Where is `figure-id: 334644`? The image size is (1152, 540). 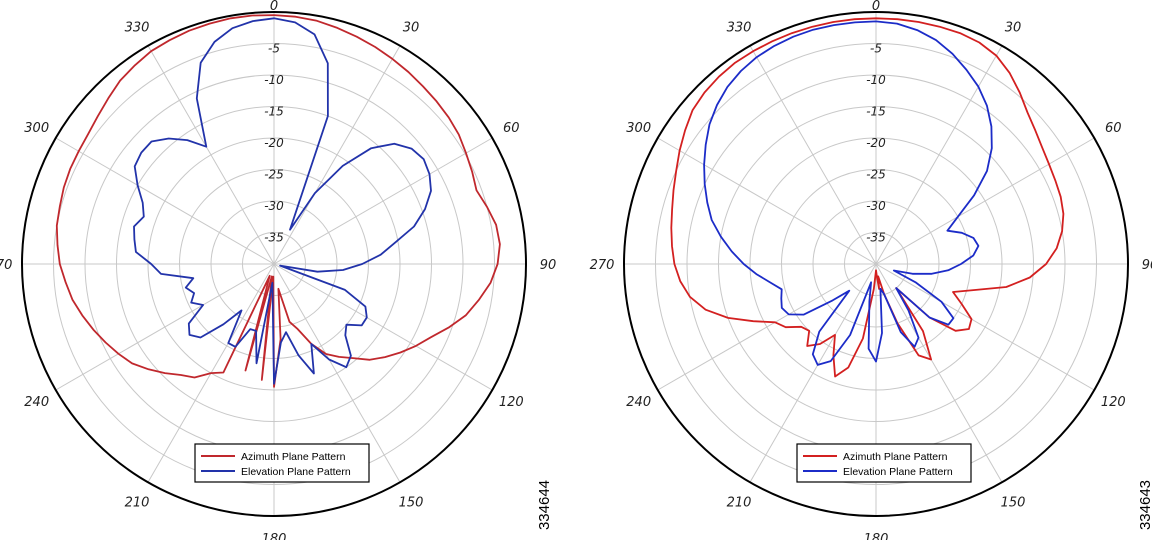 figure-id: 334644 is located at coordinates (544, 505).